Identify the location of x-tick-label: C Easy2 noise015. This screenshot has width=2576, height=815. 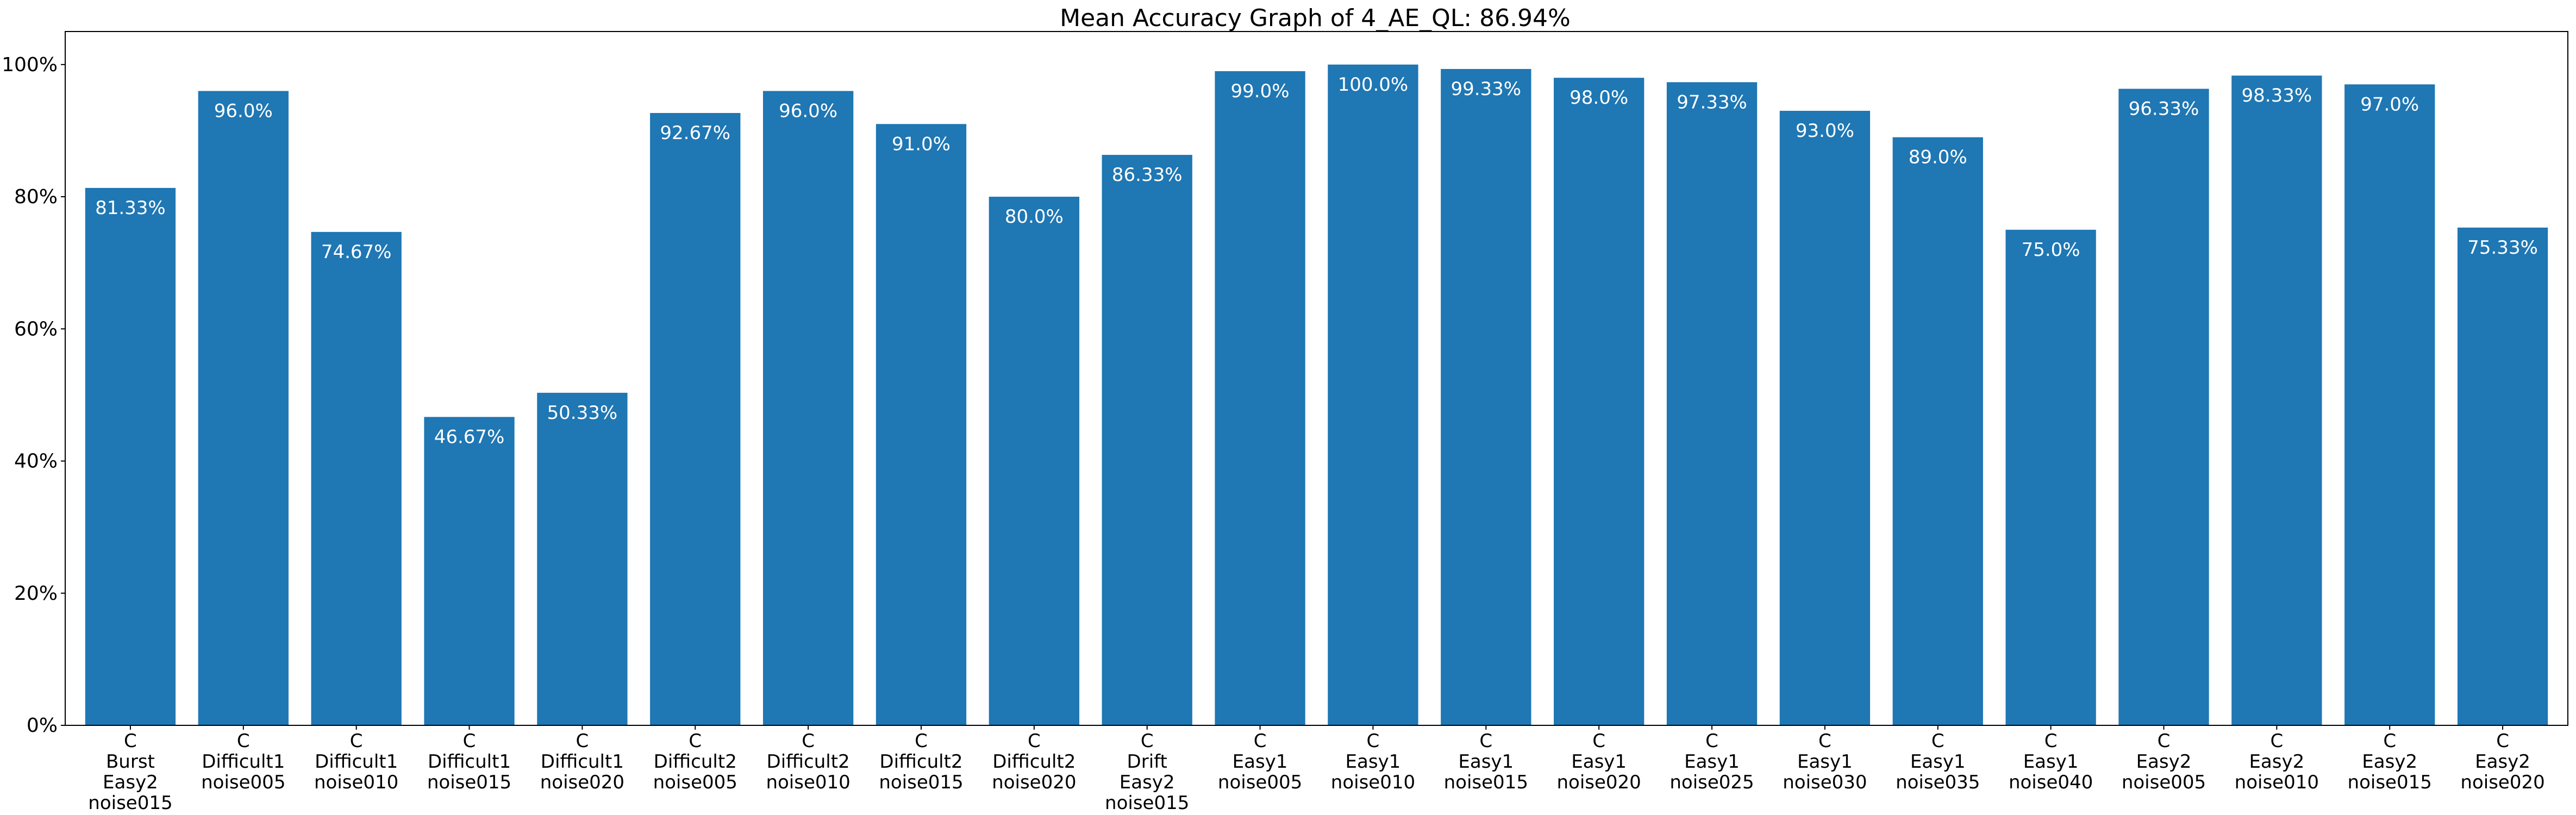
(2390, 761).